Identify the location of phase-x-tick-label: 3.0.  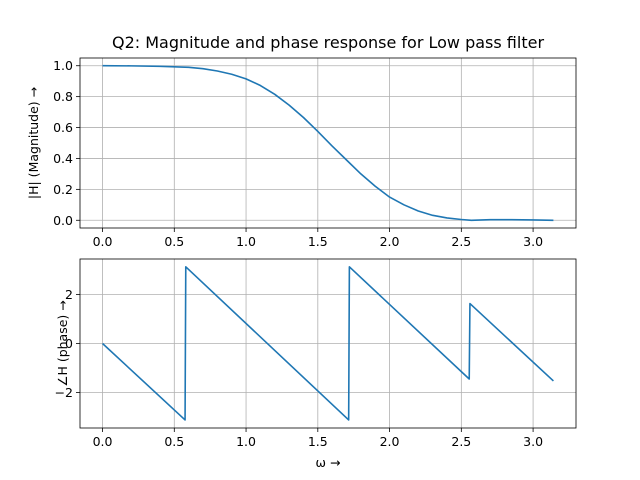
(533, 441).